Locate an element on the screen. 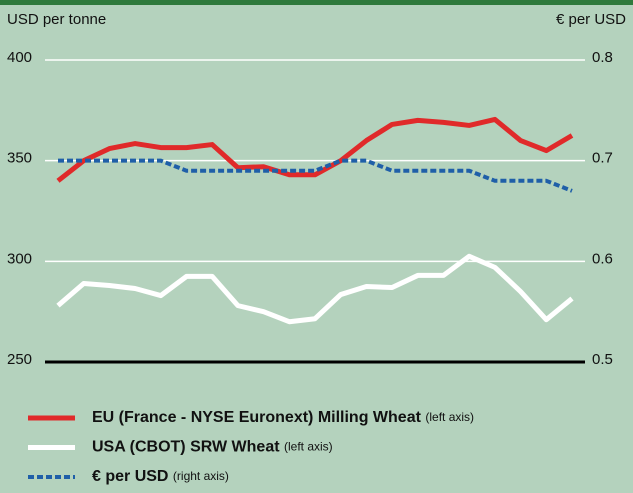  legend-entry: USA (CBOT) SRW Wheat (left axis) is located at coordinates (212, 447).